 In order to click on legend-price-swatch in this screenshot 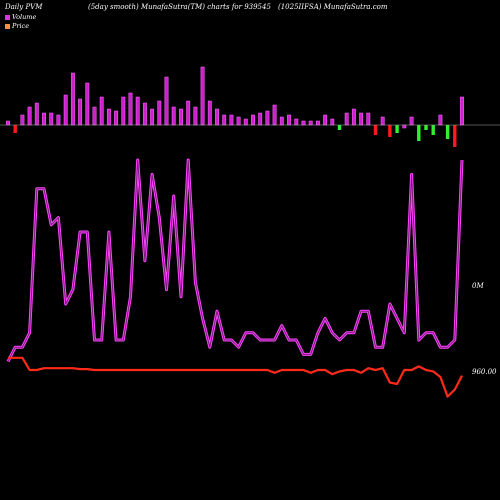, I will do `click(7, 26)`.